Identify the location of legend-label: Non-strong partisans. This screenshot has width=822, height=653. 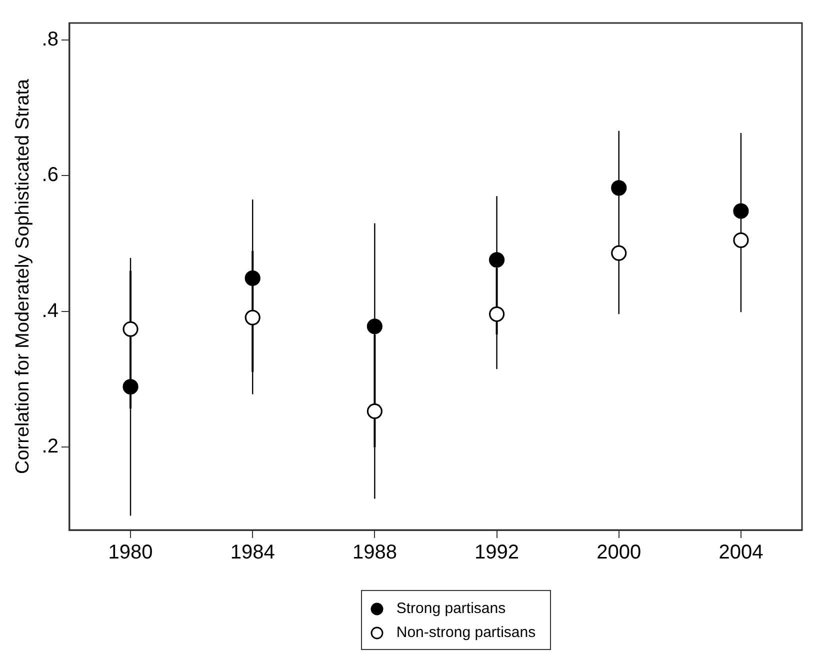
(466, 633).